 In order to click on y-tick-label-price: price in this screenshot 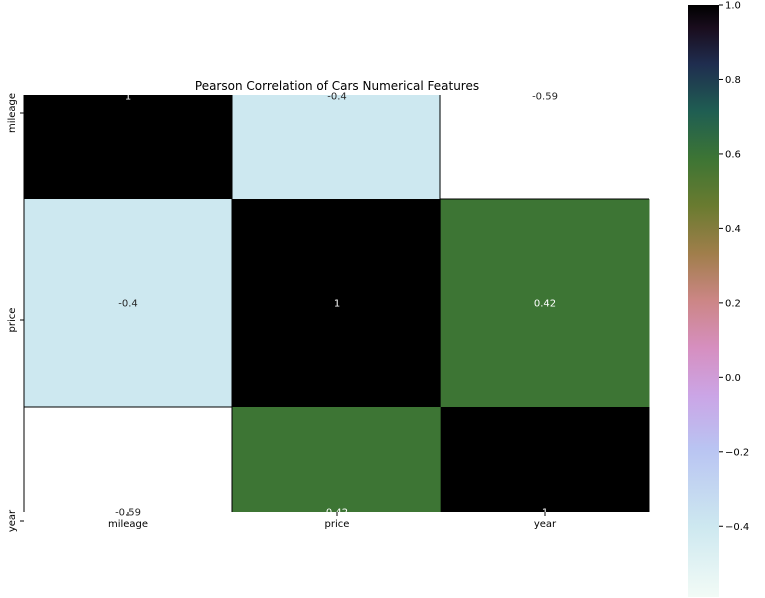, I will do `click(12, 320)`.